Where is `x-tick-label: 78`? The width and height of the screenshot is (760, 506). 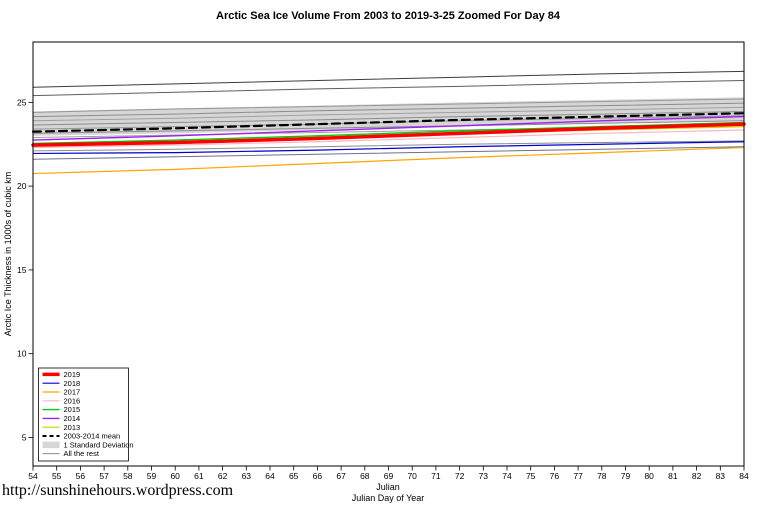 x-tick-label: 78 is located at coordinates (602, 476).